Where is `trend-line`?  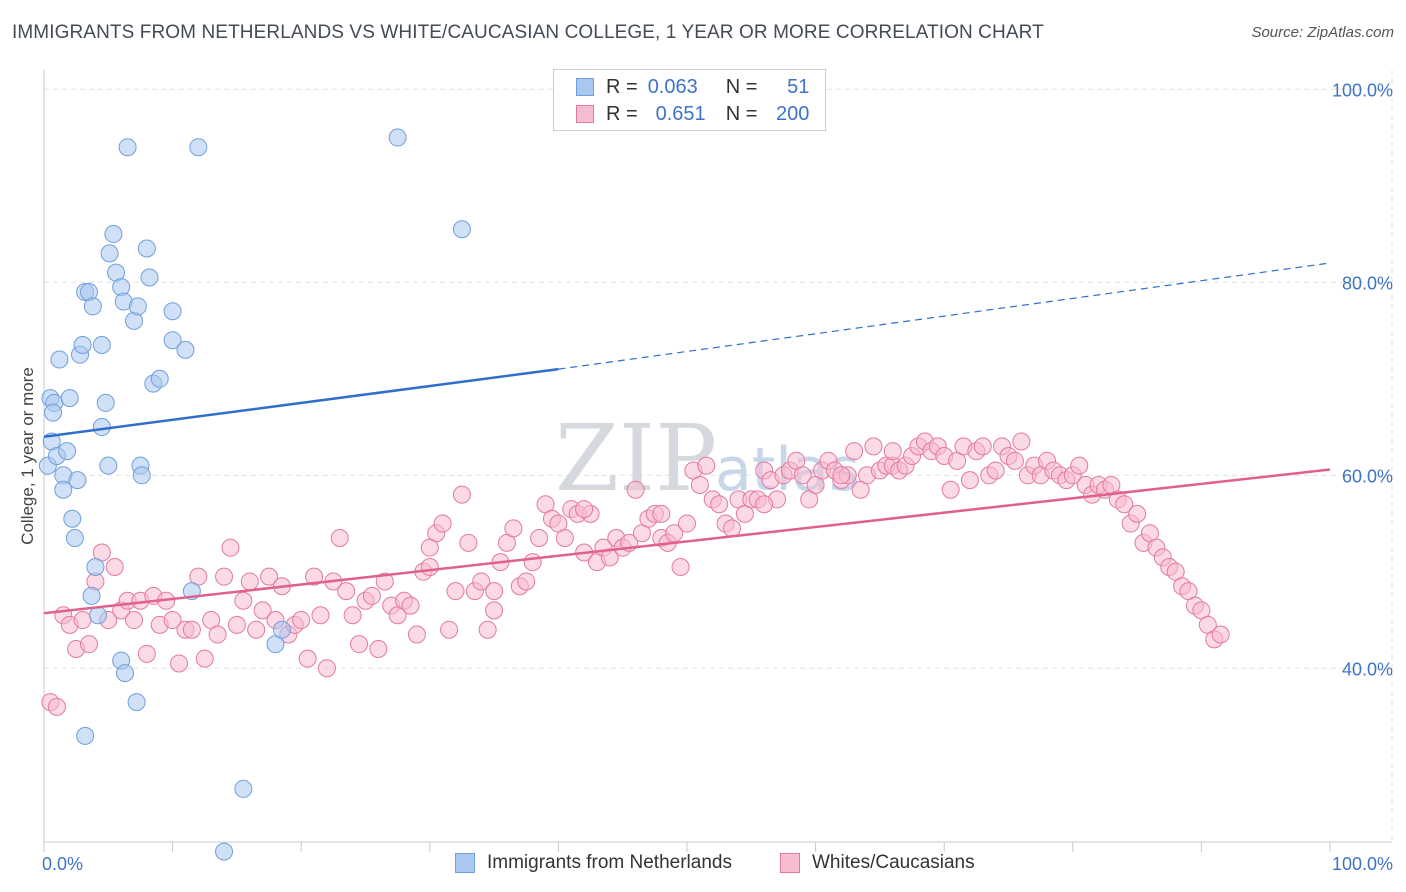 trend-line is located at coordinates (301, 402).